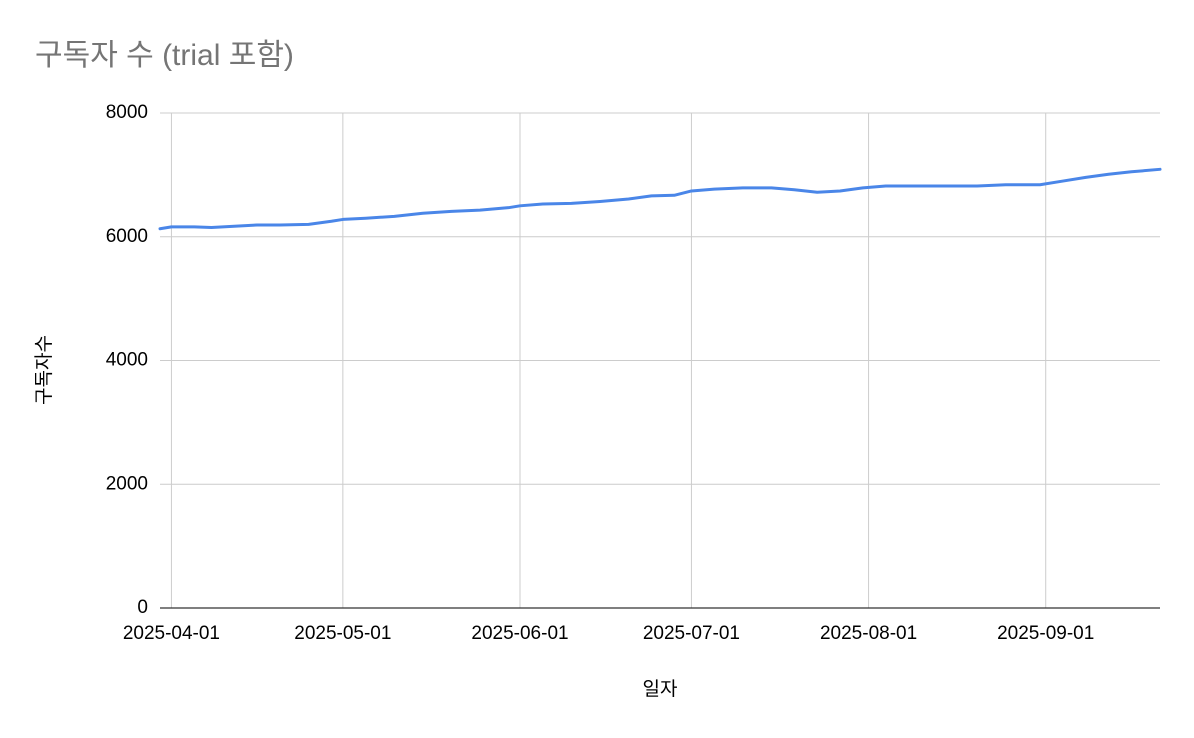 The image size is (1194, 738). I want to click on y-axis-label: 구독자수, so click(44, 370).